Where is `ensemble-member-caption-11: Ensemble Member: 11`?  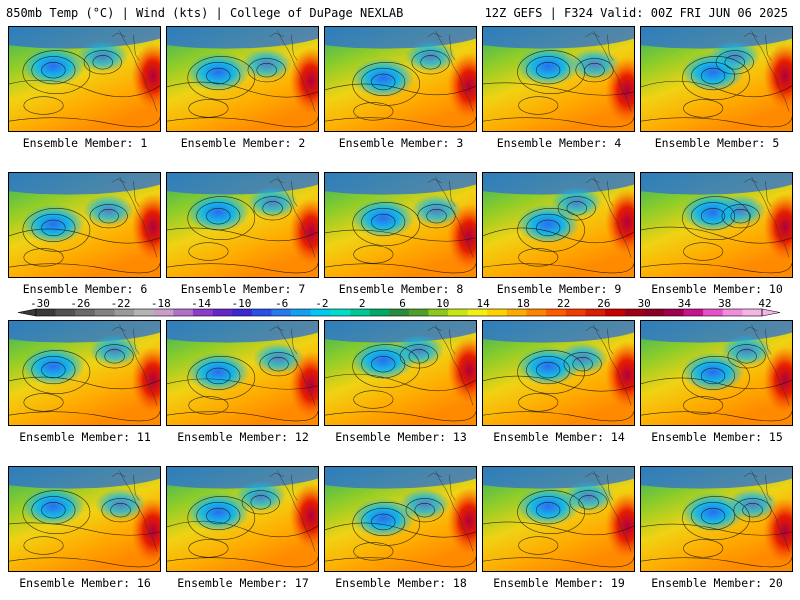
ensemble-member-caption-11: Ensemble Member: 11 is located at coordinates (85, 437).